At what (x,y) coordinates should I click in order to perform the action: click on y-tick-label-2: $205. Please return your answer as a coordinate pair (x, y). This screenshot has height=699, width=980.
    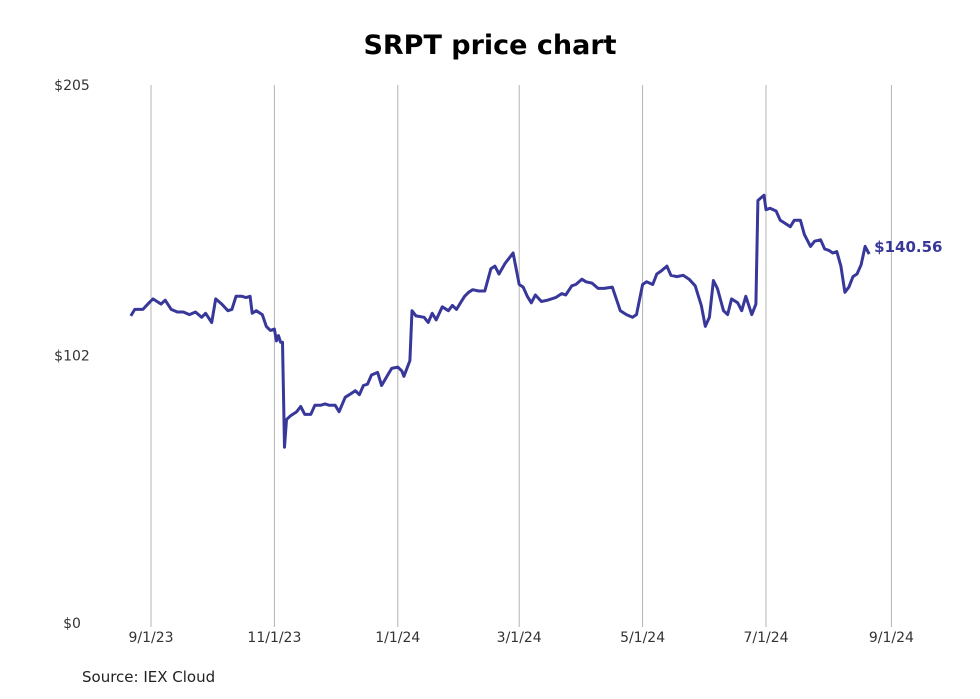
    Looking at the image, I should click on (72, 86).